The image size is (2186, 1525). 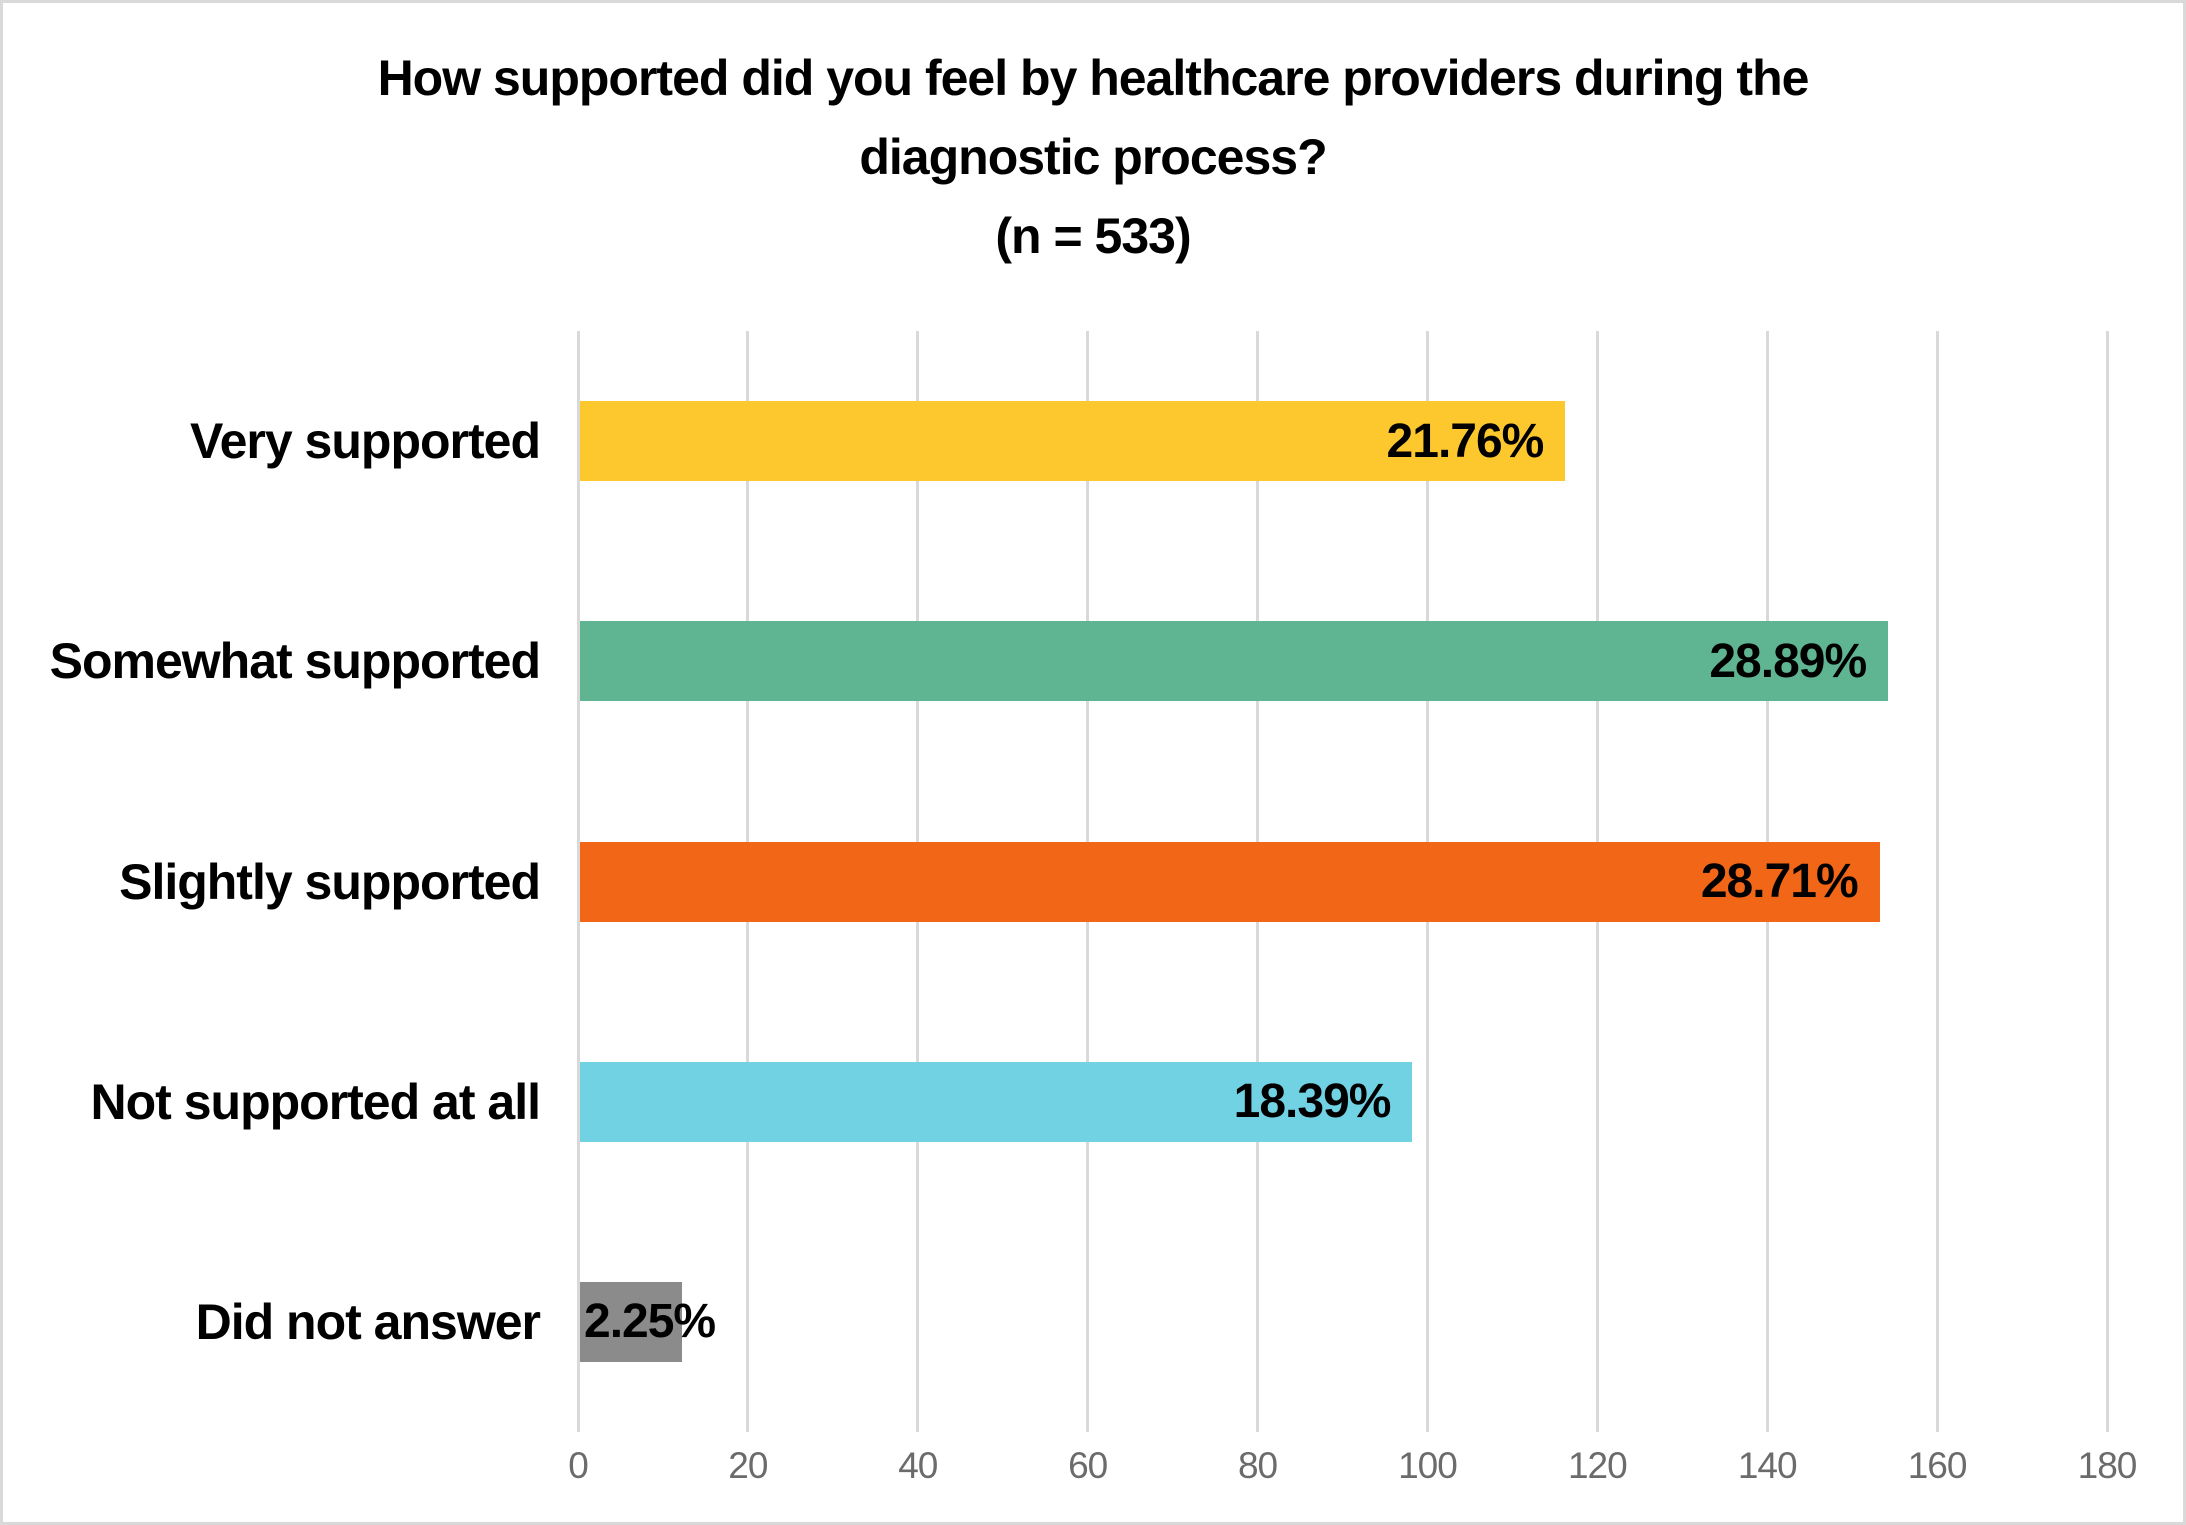 I want to click on category-label-not-supported-at-all: Not supported at all, so click(x=315, y=1101).